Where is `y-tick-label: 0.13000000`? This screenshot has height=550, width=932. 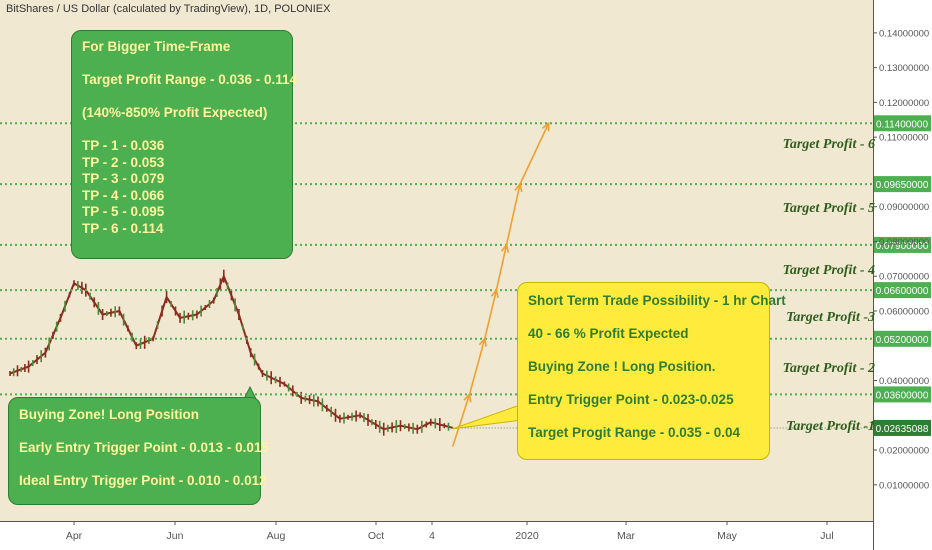 y-tick-label: 0.13000000 is located at coordinates (904, 68).